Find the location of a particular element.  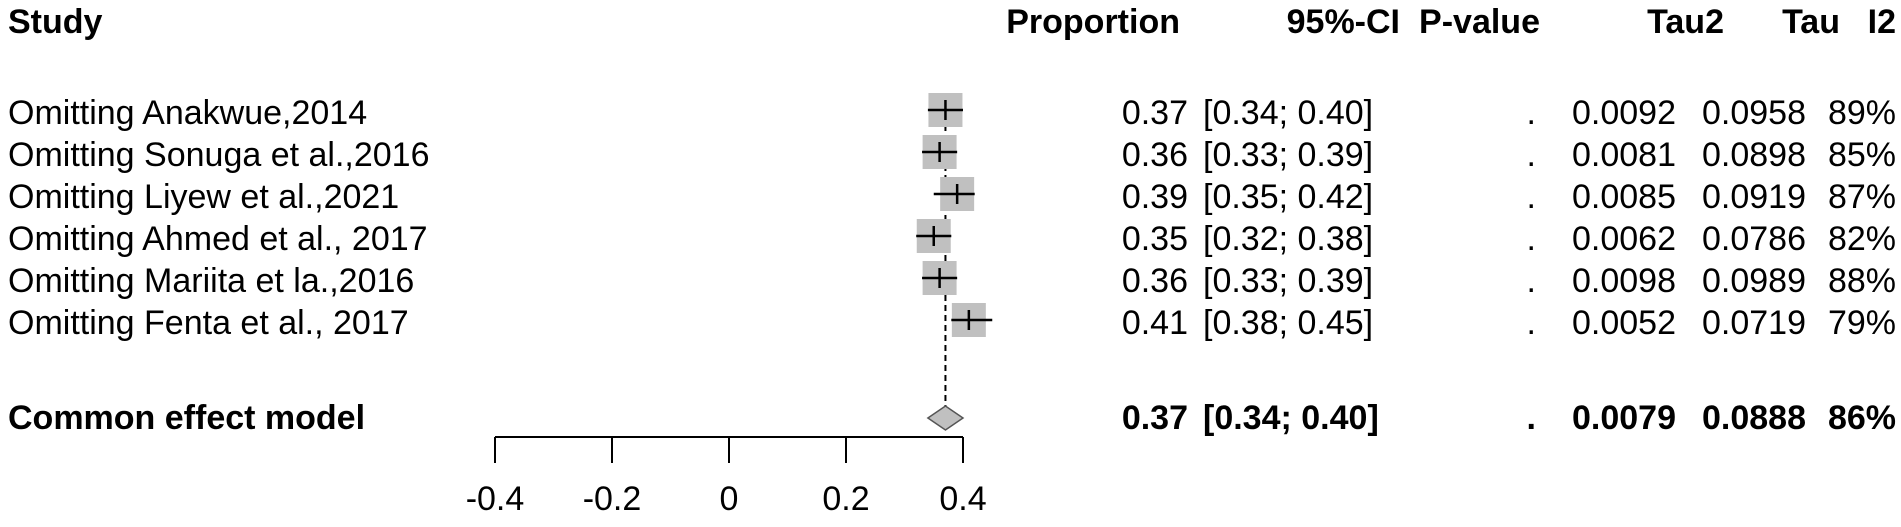

row-proportion: 0.37 is located at coordinates (1154, 113).